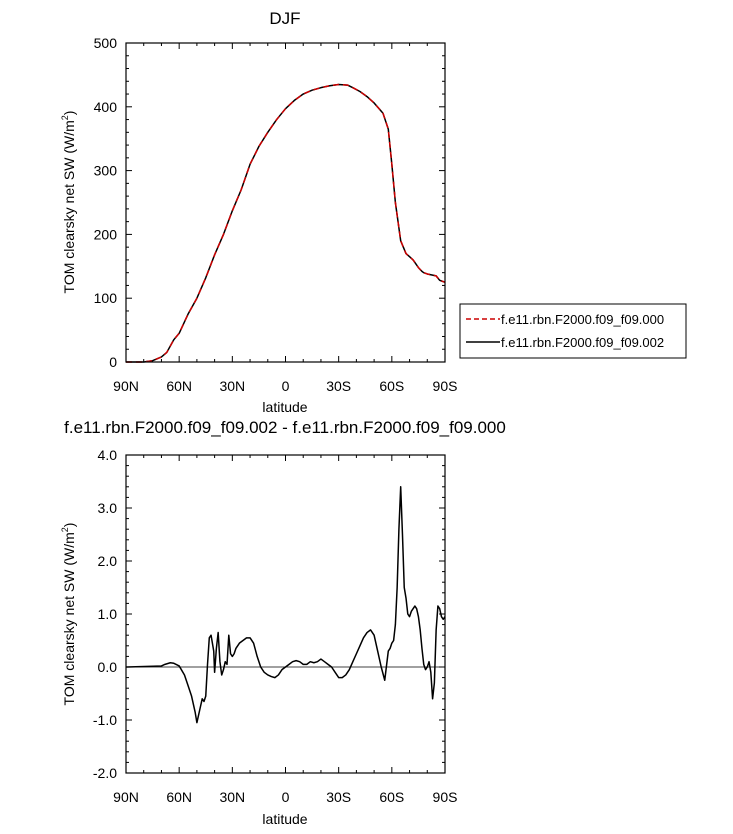 The height and width of the screenshot is (834, 733). Describe the element at coordinates (68, 614) in the screenshot. I see `bottom-y-axis-label: TOM clearsky net SW (W/m2)` at that location.